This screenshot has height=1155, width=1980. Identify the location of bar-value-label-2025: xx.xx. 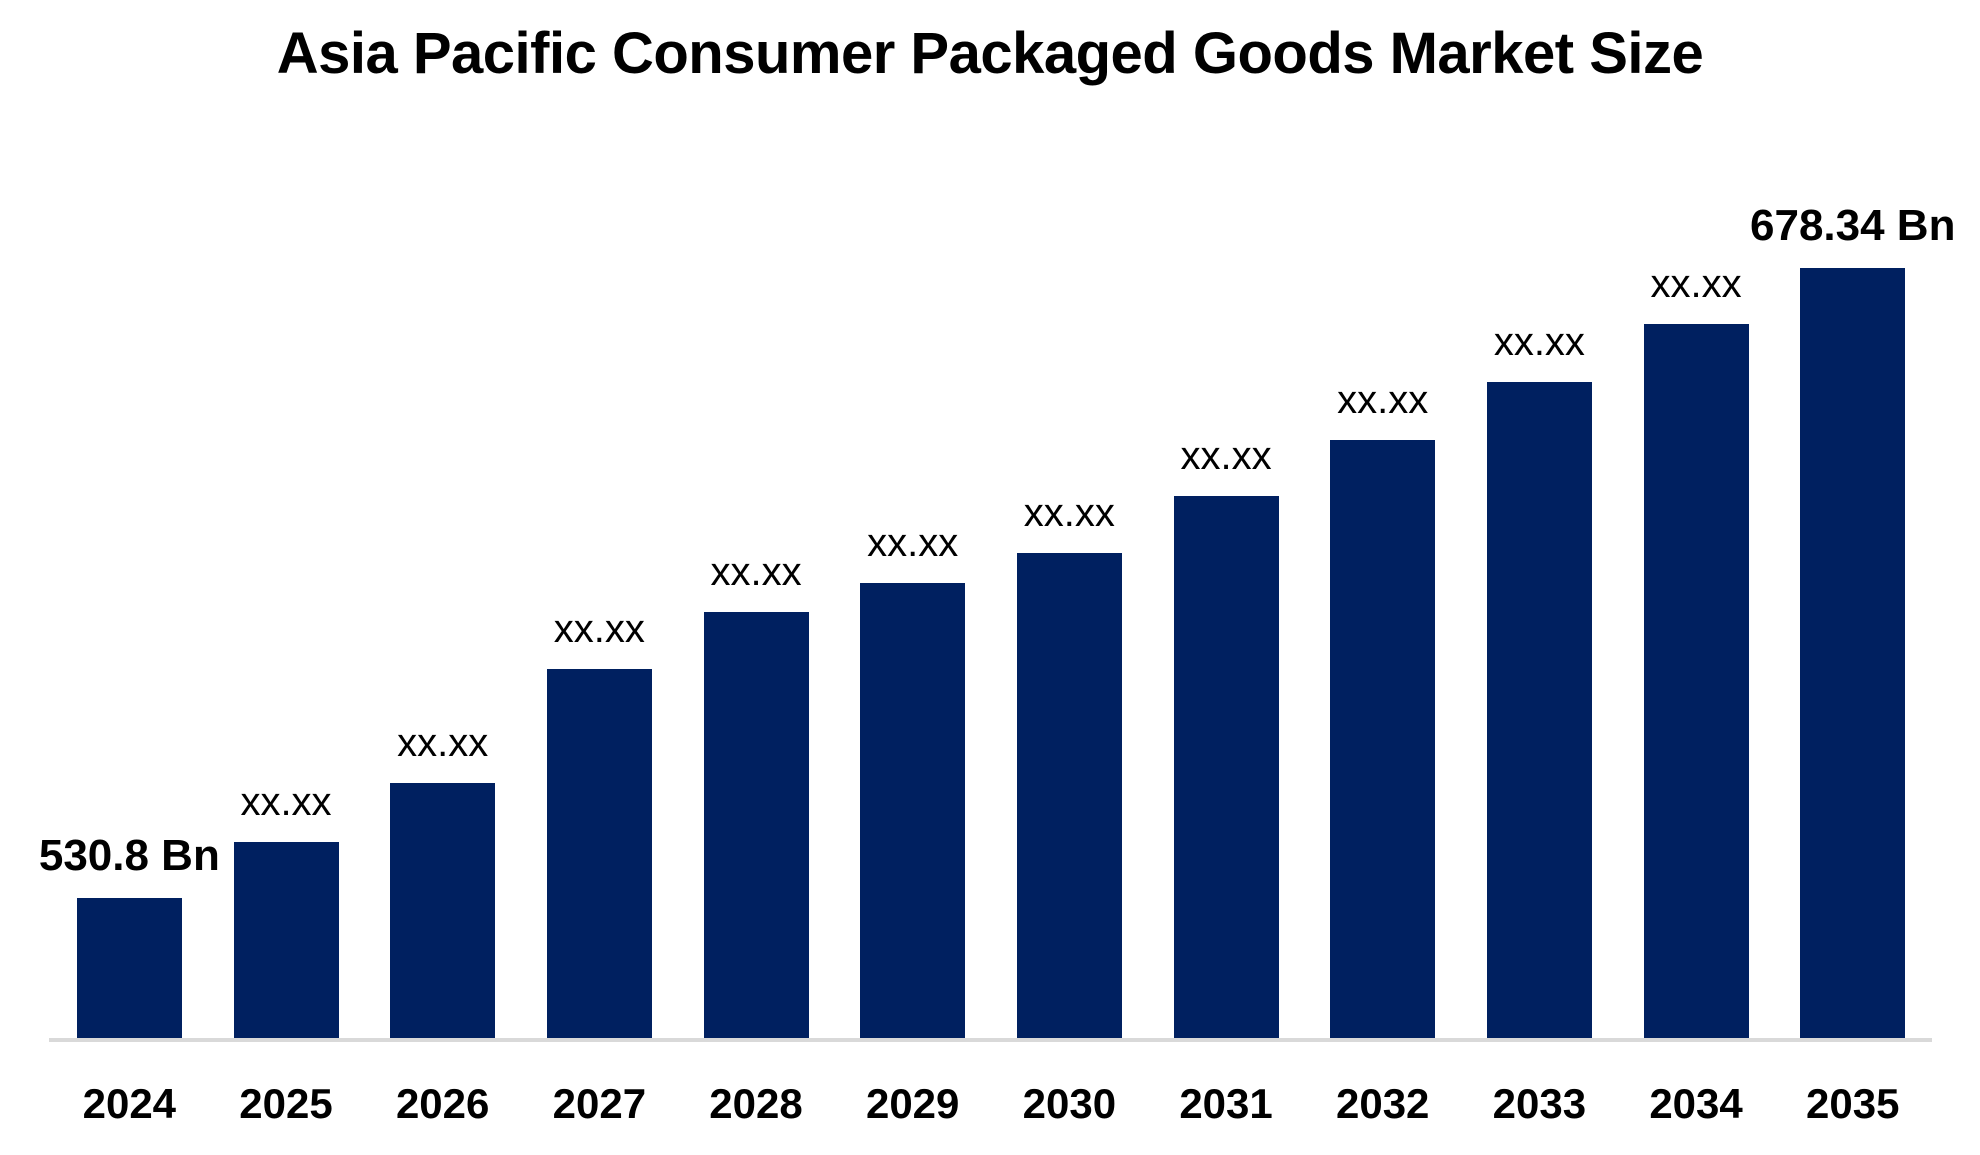
(286, 802).